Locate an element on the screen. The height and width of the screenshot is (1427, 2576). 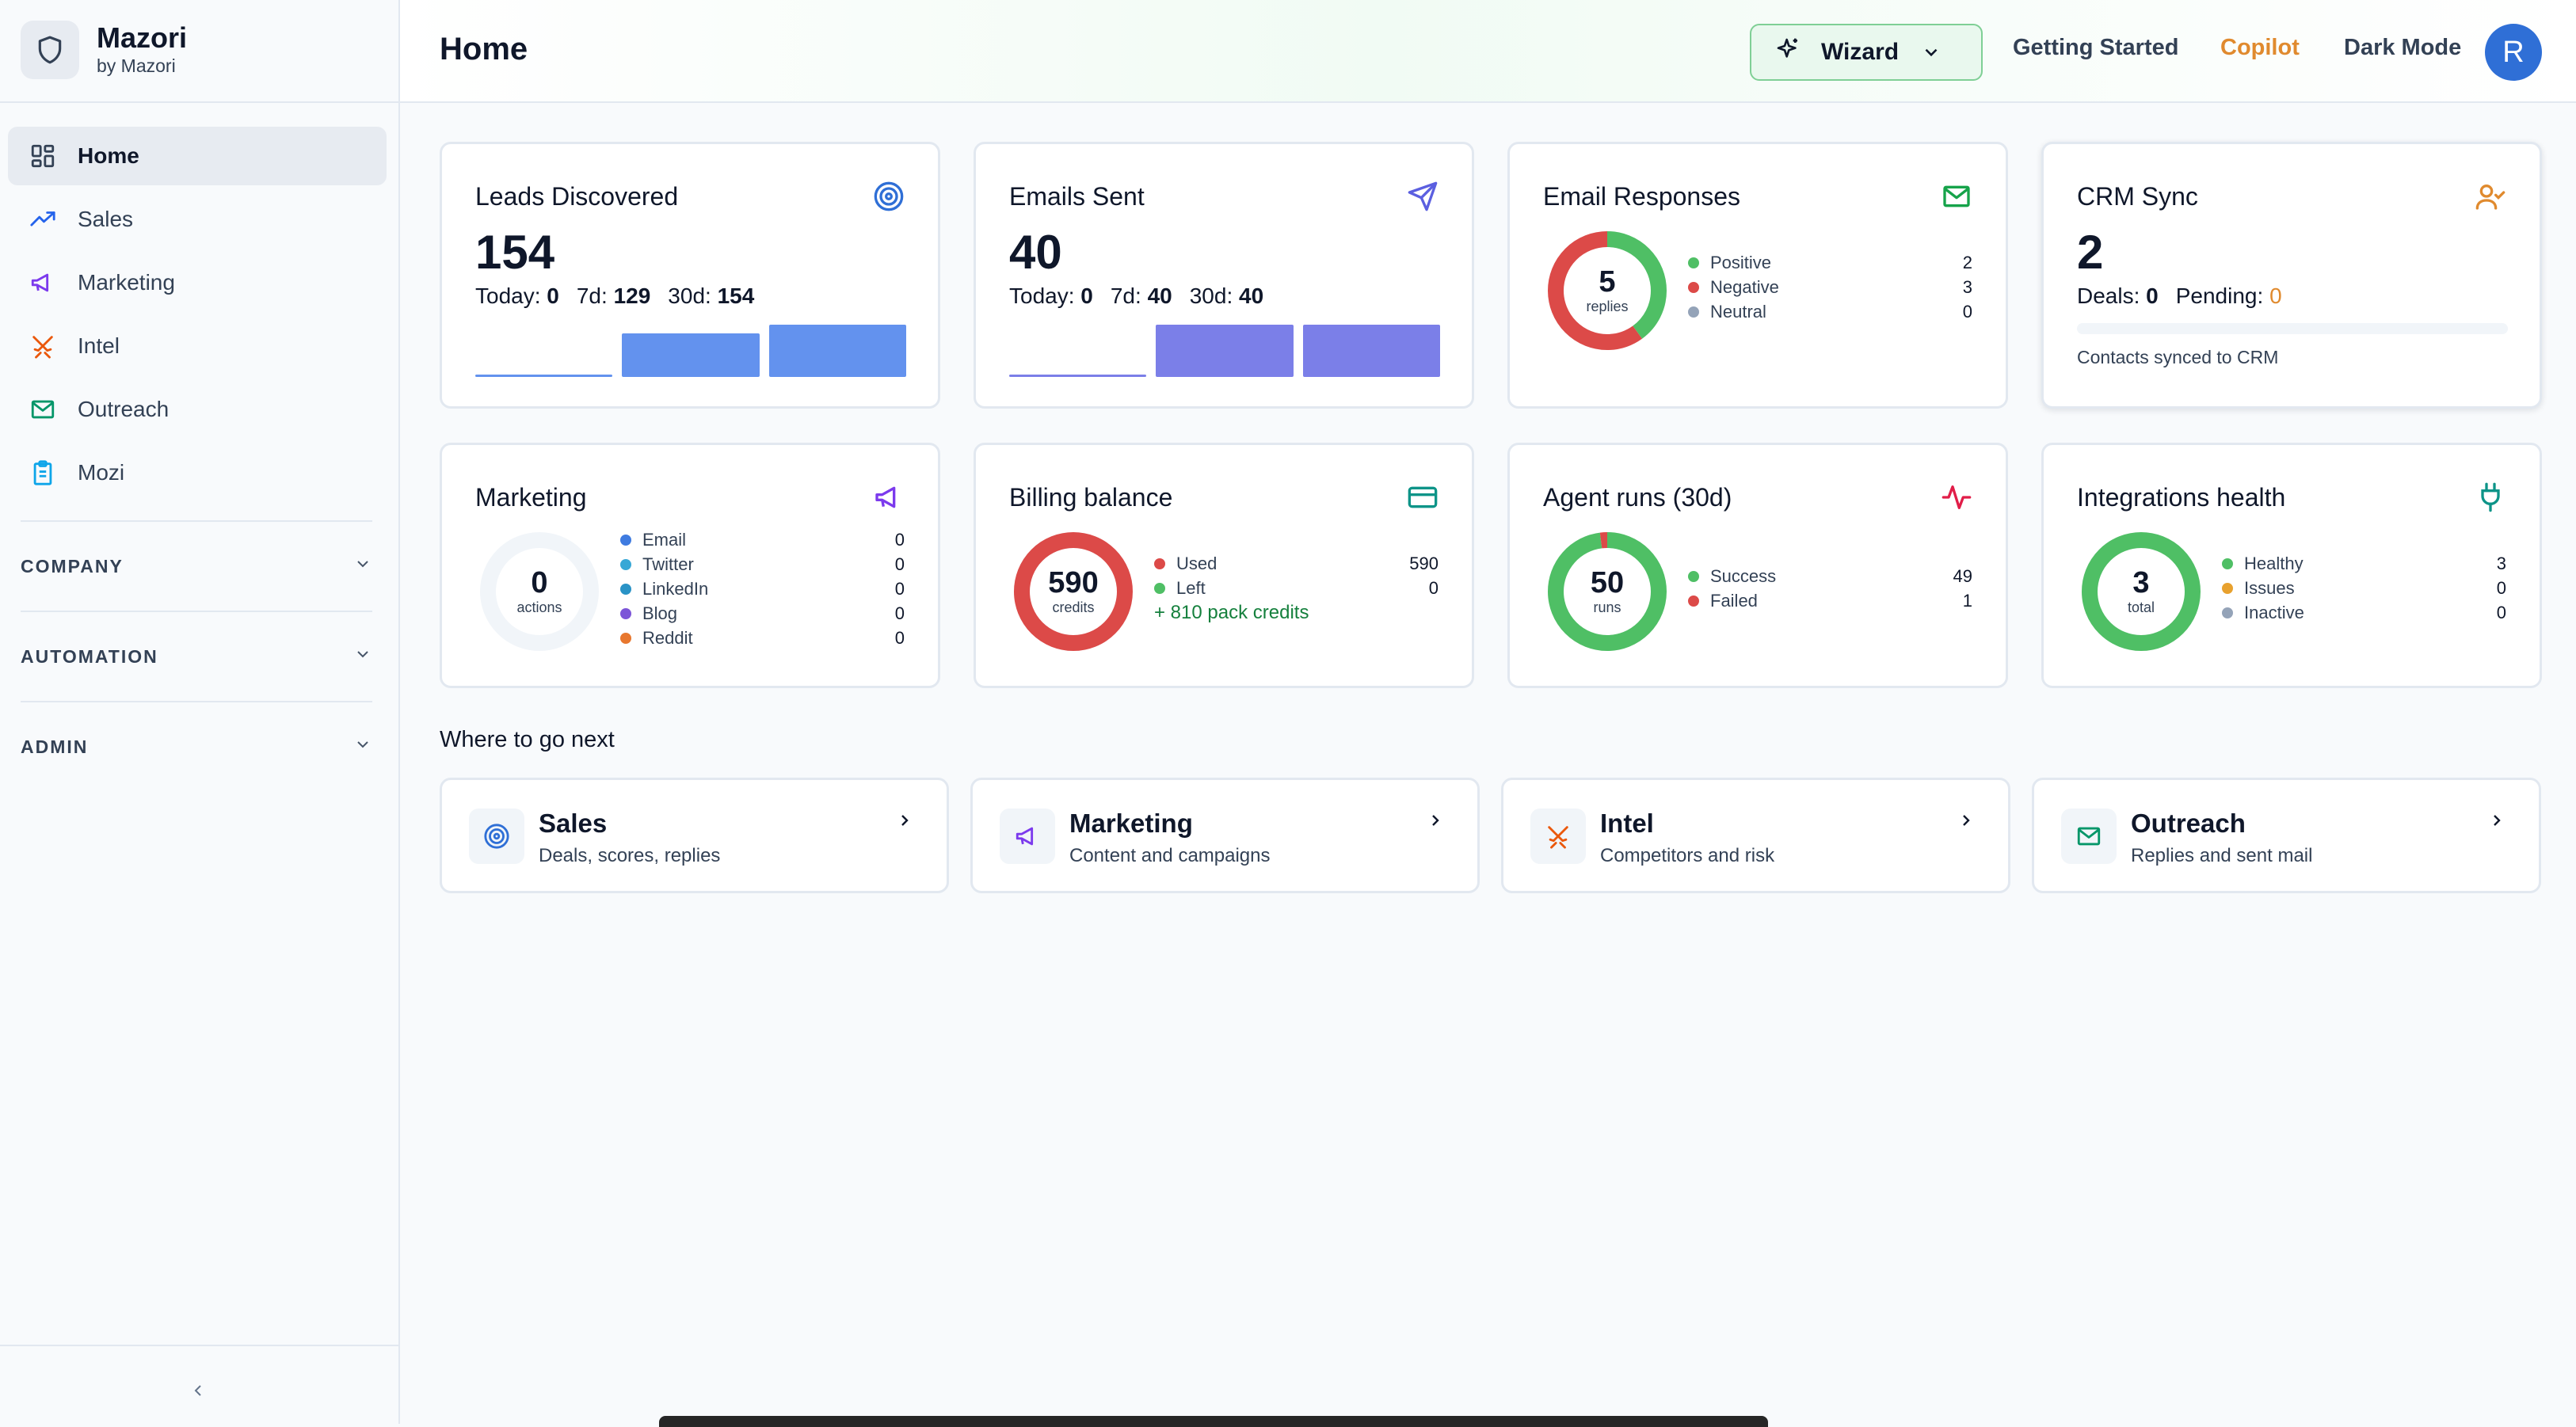
chevron-right-icon is located at coordinates (905, 820).